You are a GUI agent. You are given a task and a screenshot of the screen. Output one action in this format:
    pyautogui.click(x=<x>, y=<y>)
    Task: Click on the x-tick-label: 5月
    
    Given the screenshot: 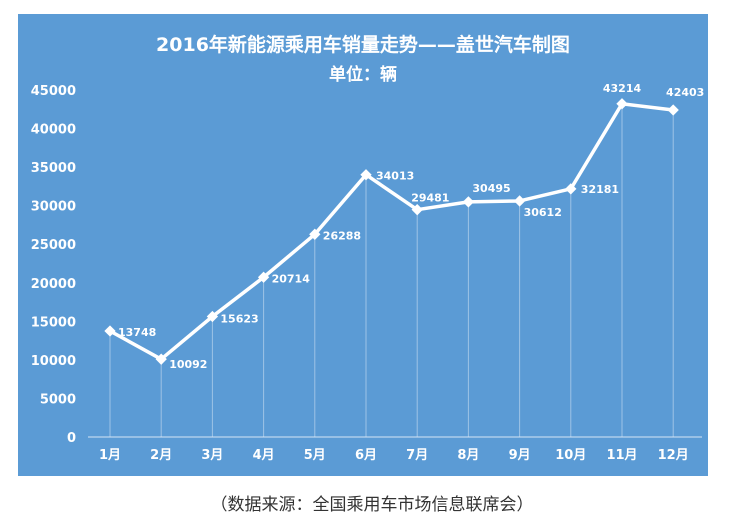 What is the action you would take?
    pyautogui.click(x=315, y=455)
    